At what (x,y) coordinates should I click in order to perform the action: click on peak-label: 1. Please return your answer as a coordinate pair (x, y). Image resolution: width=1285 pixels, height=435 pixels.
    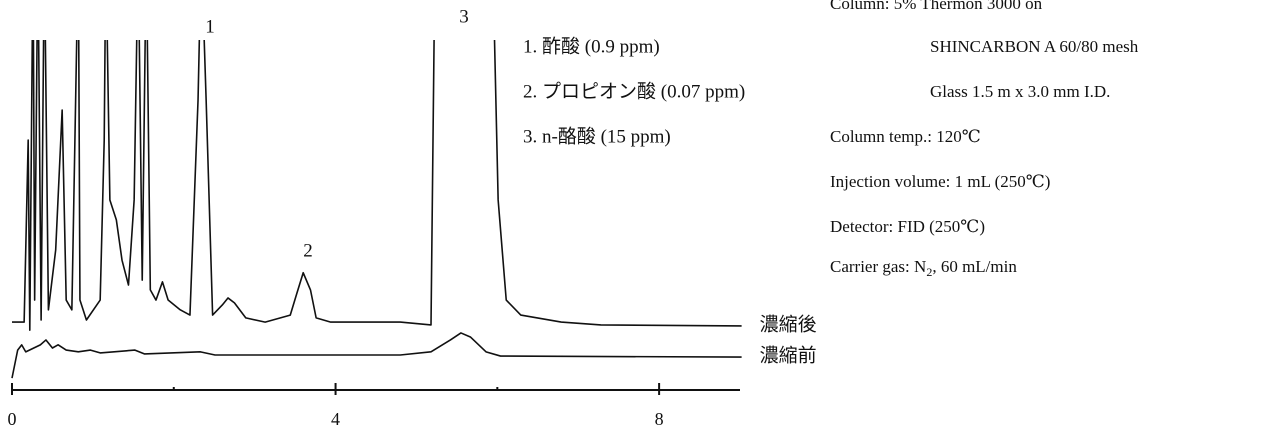
    Looking at the image, I should click on (210, 26).